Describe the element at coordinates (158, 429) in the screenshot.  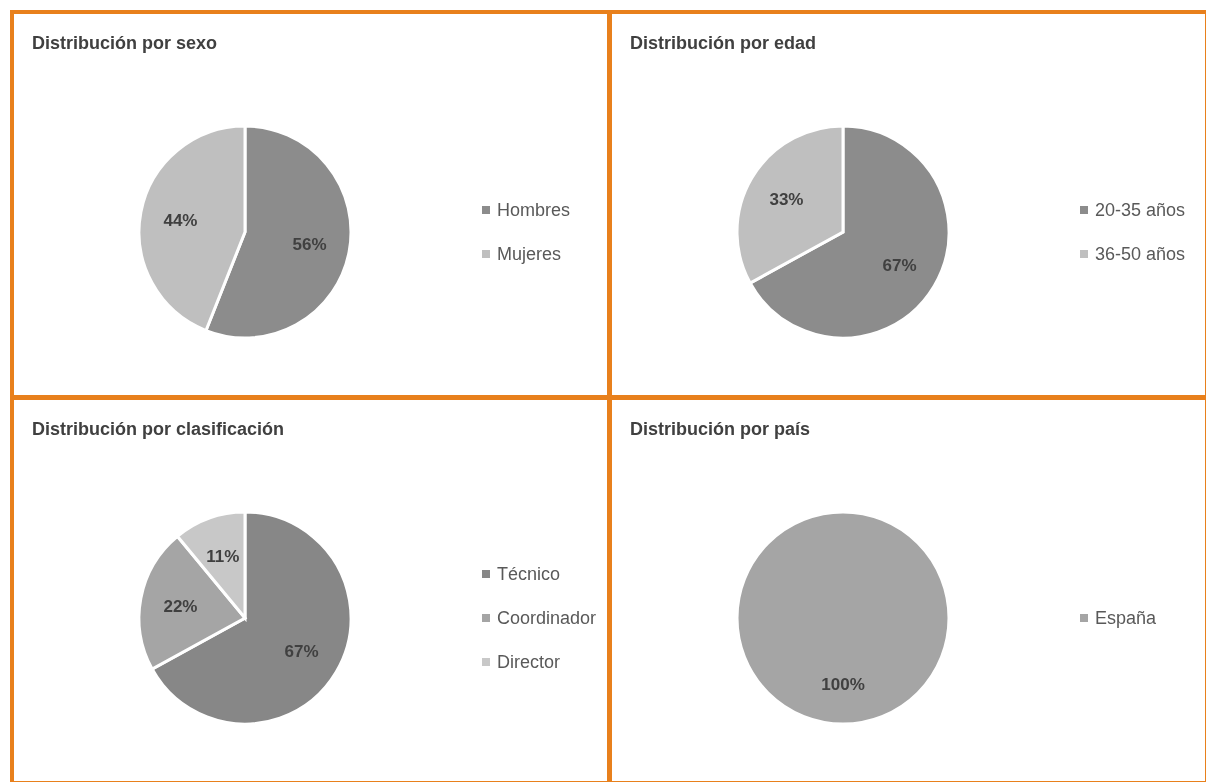
I see `chart-title: Distribución por clasificación` at that location.